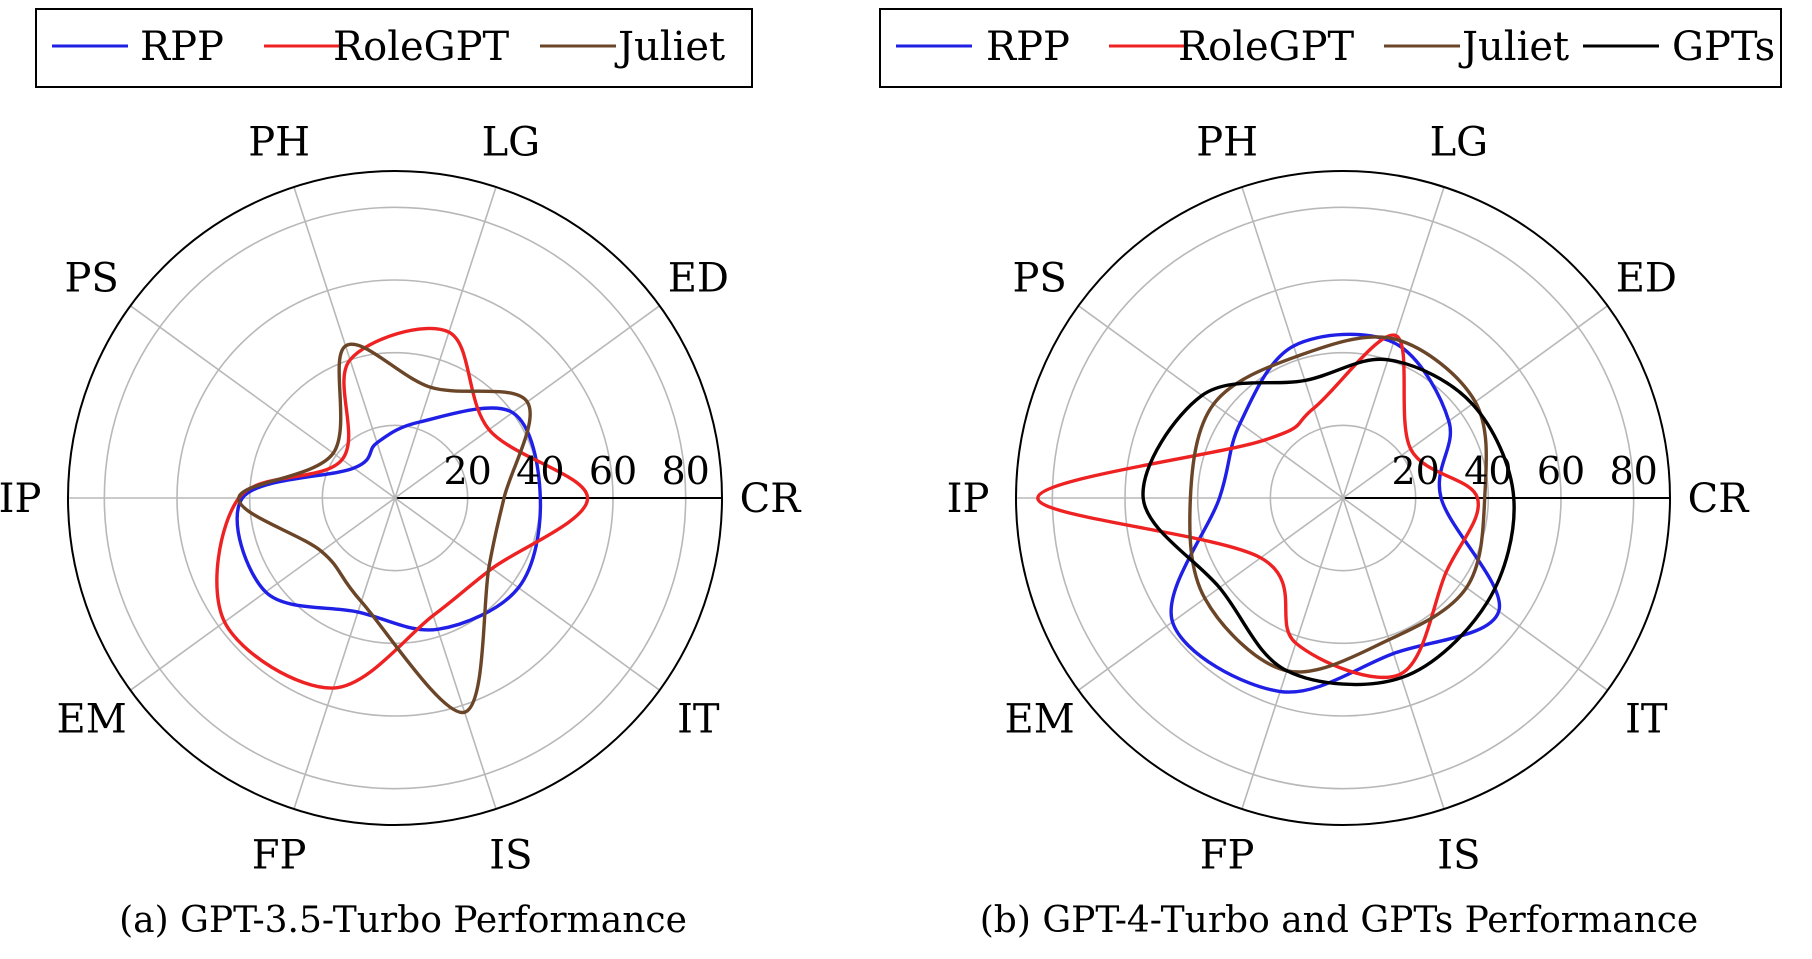 This screenshot has width=1812, height=959. Describe the element at coordinates (403, 920) in the screenshot. I see `caption: (a) GPT-3.5-Turbo Performance` at that location.